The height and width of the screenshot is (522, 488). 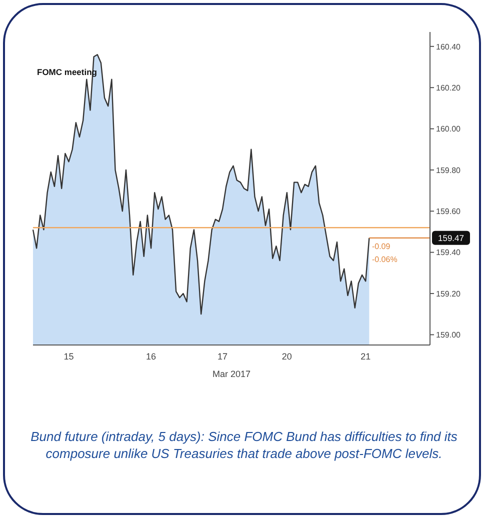 I want to click on y-tick-label: 159.60, so click(x=449, y=211).